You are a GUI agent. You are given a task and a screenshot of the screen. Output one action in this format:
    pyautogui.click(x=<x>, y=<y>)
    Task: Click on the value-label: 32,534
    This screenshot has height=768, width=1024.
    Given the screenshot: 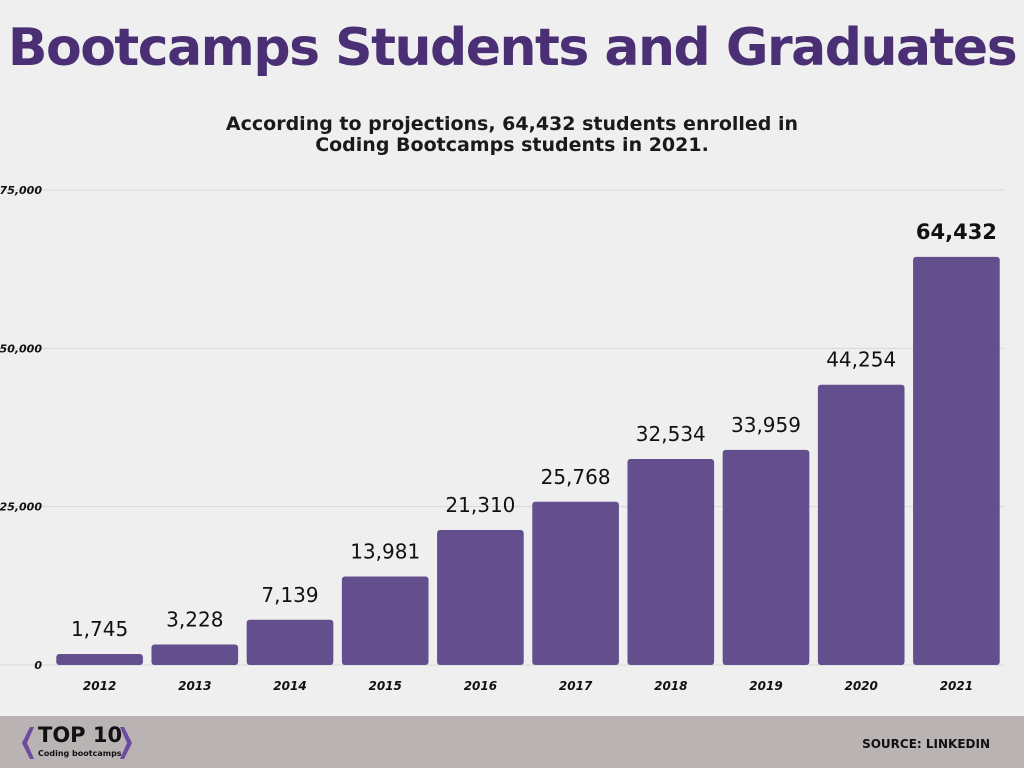 What is the action you would take?
    pyautogui.click(x=671, y=434)
    